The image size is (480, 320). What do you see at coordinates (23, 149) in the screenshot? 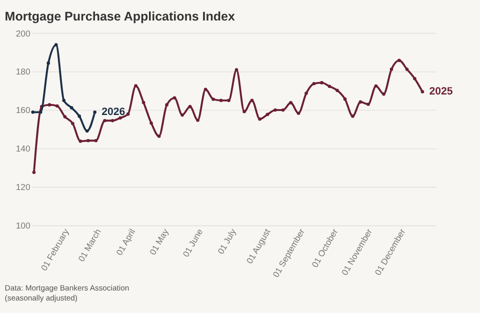
I see `y-tick-label: 140` at bounding box center [23, 149].